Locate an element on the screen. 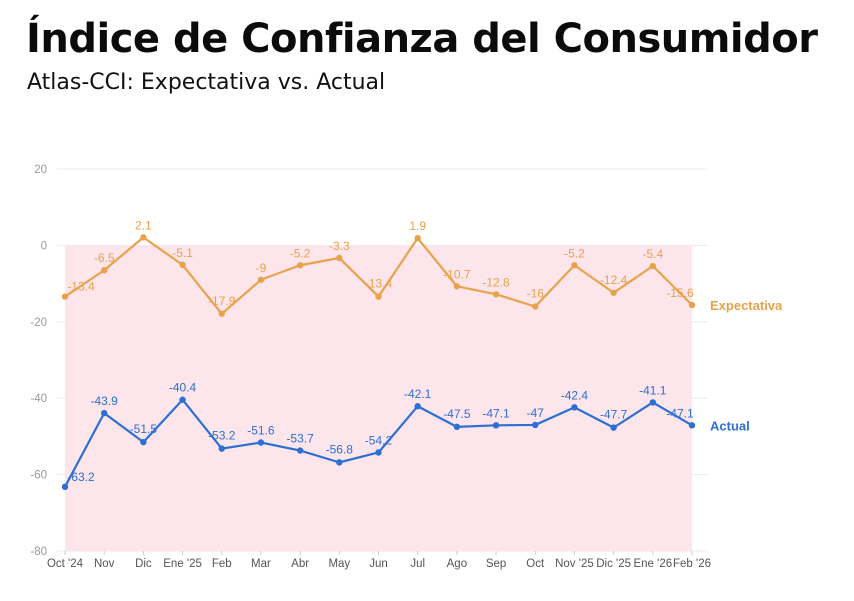 The width and height of the screenshot is (854, 601). y-tick-label: -40 is located at coordinates (38, 399).